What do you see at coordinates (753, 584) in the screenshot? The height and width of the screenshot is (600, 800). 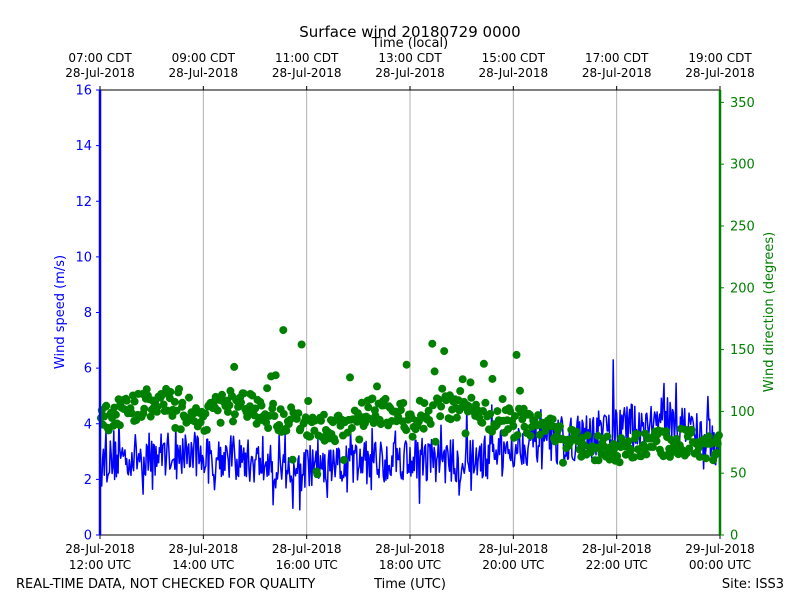 I see `site-label: Site: ISS3` at bounding box center [753, 584].